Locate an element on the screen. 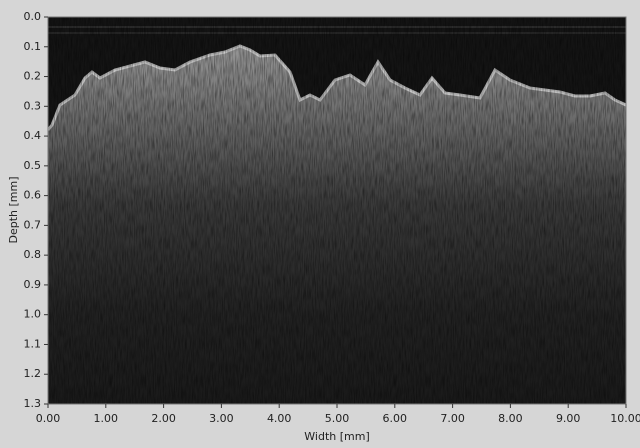  x-tick-label: 2.00 is located at coordinates (163, 418).